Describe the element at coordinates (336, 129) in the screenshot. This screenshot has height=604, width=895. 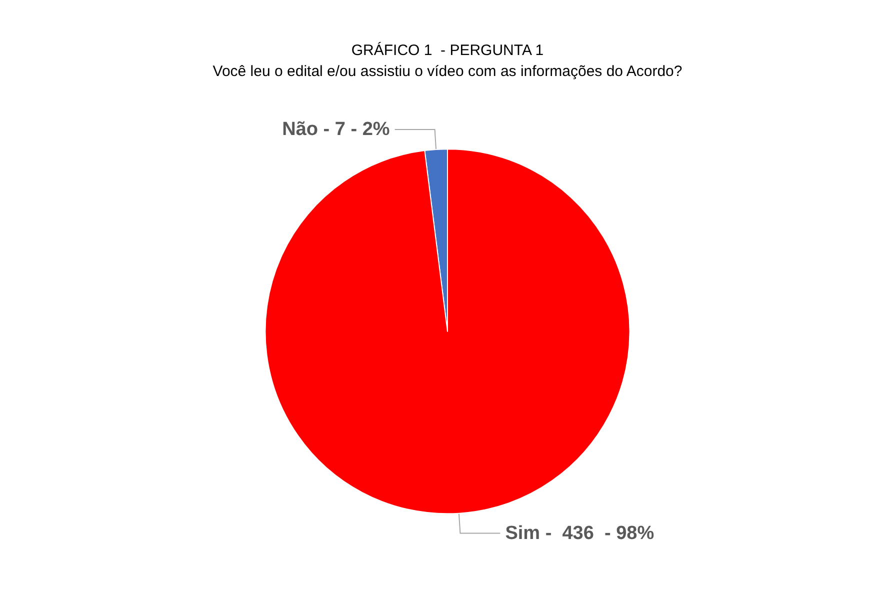
I see `slice-label: Não - 7 - 2%` at that location.